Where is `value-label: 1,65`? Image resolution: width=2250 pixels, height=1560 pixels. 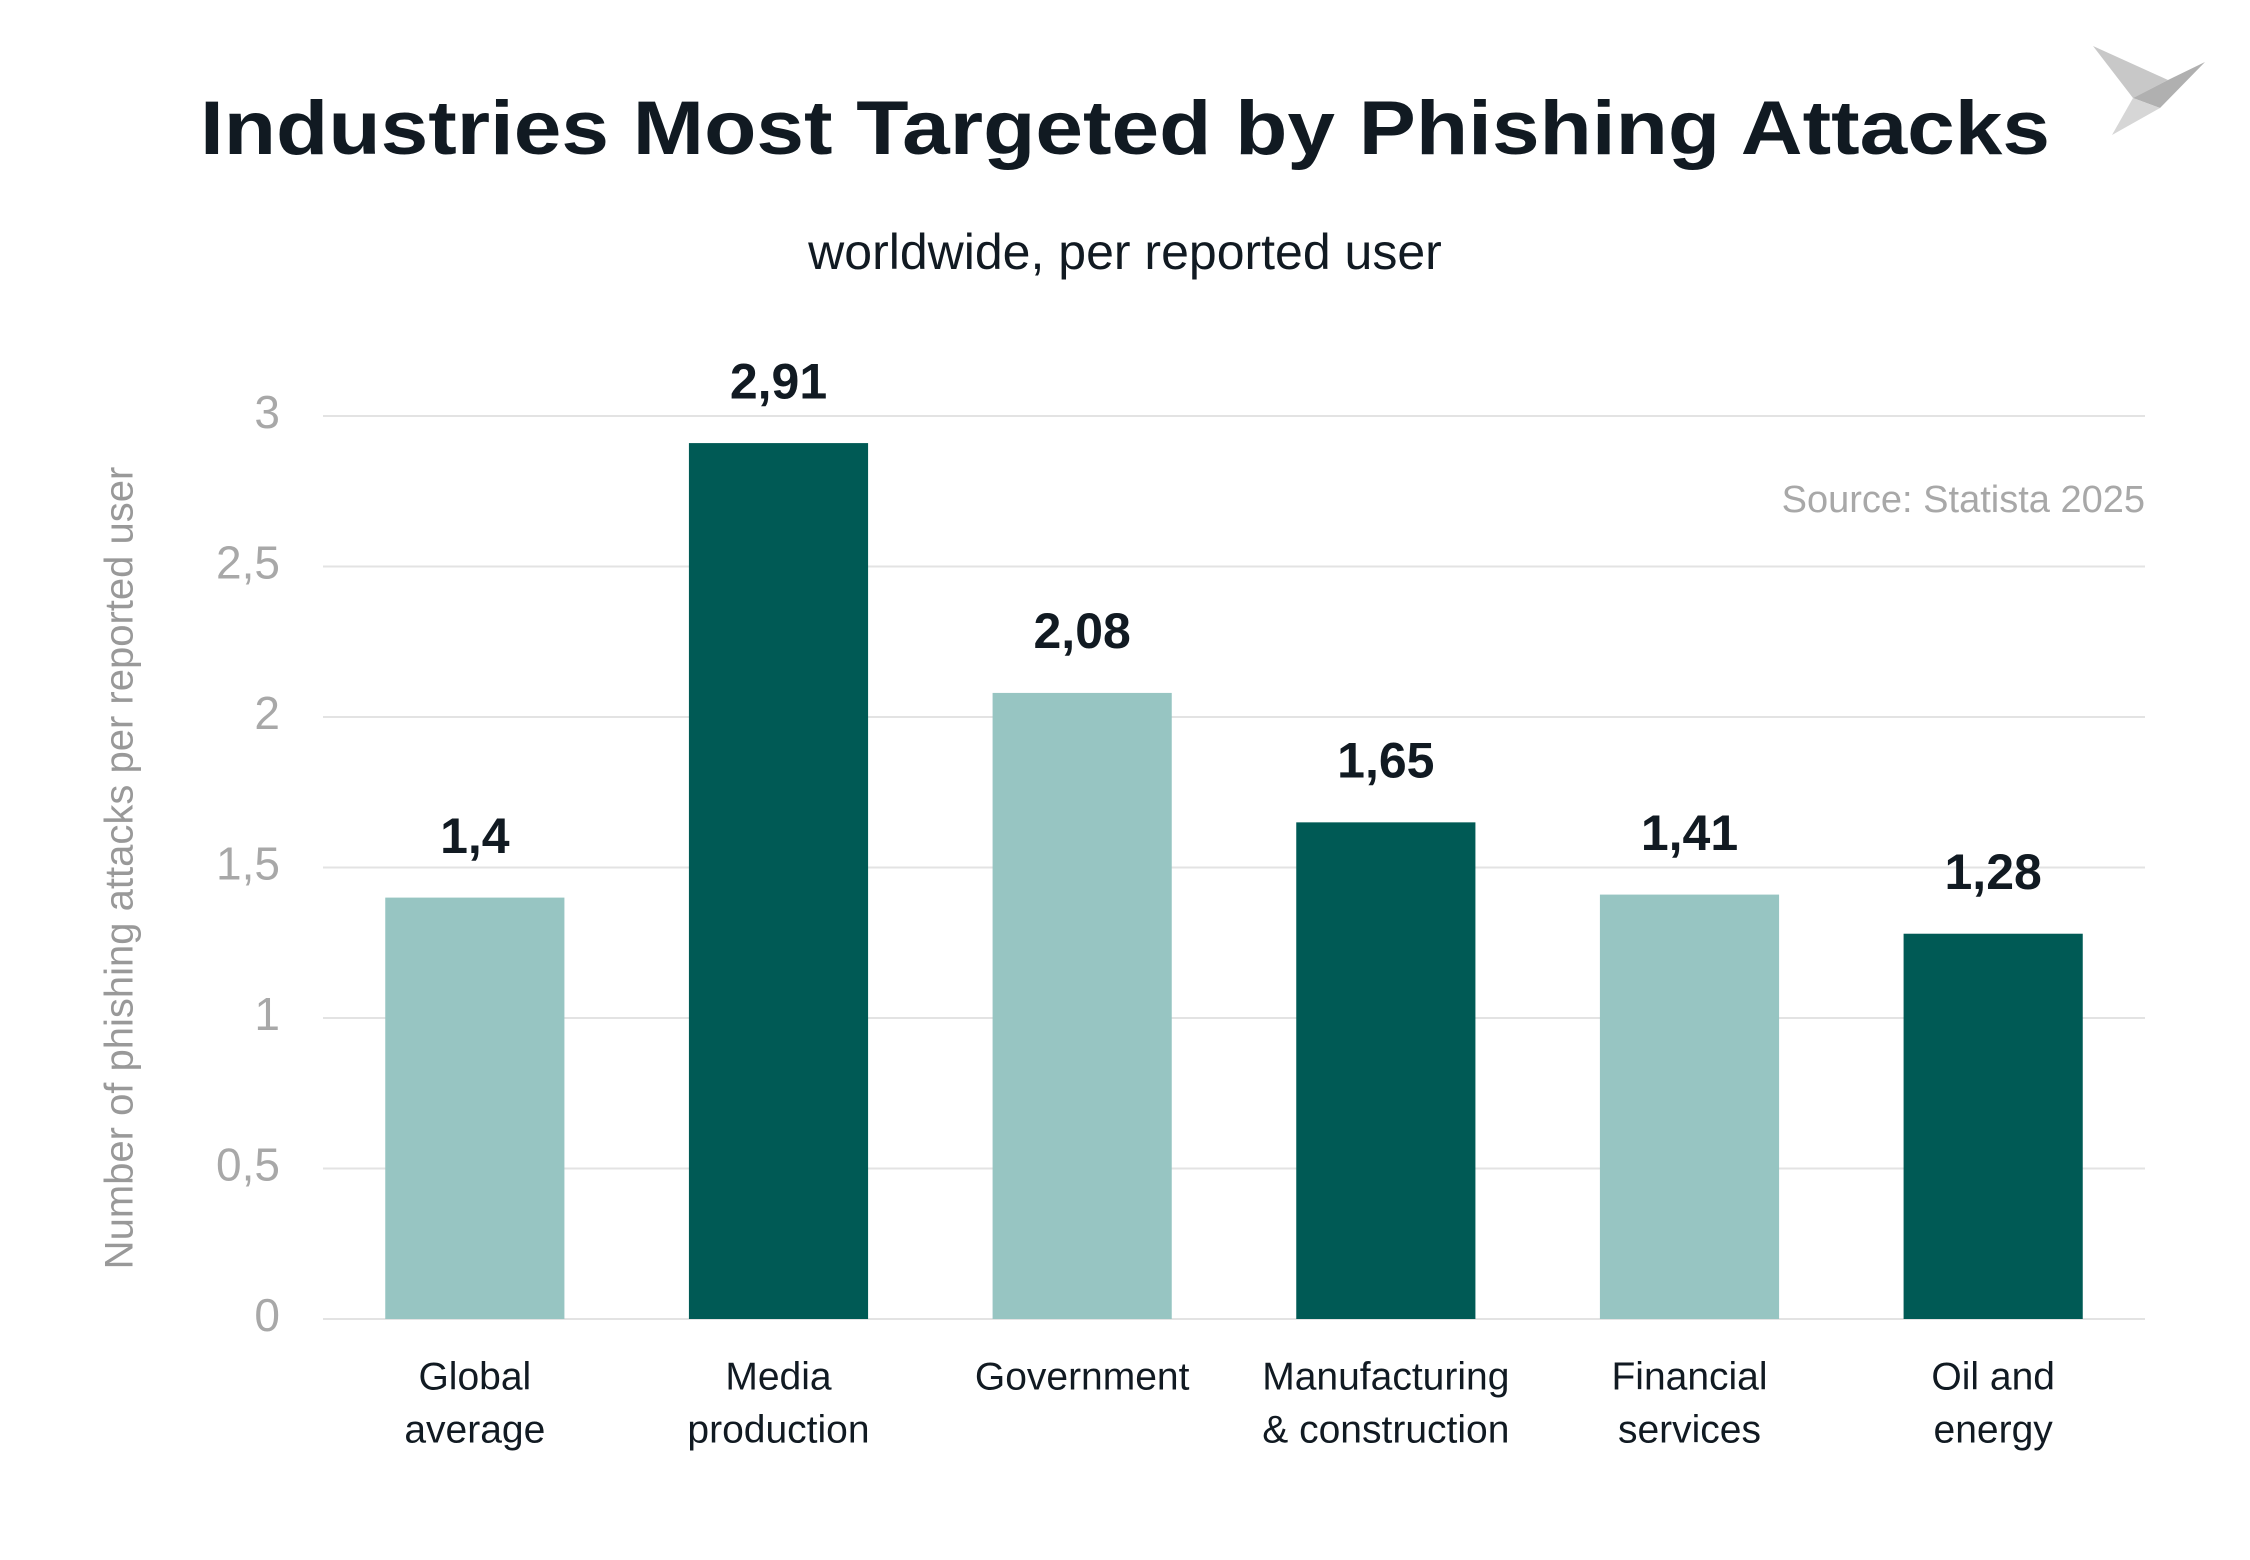
value-label: 1,65 is located at coordinates (1385, 761).